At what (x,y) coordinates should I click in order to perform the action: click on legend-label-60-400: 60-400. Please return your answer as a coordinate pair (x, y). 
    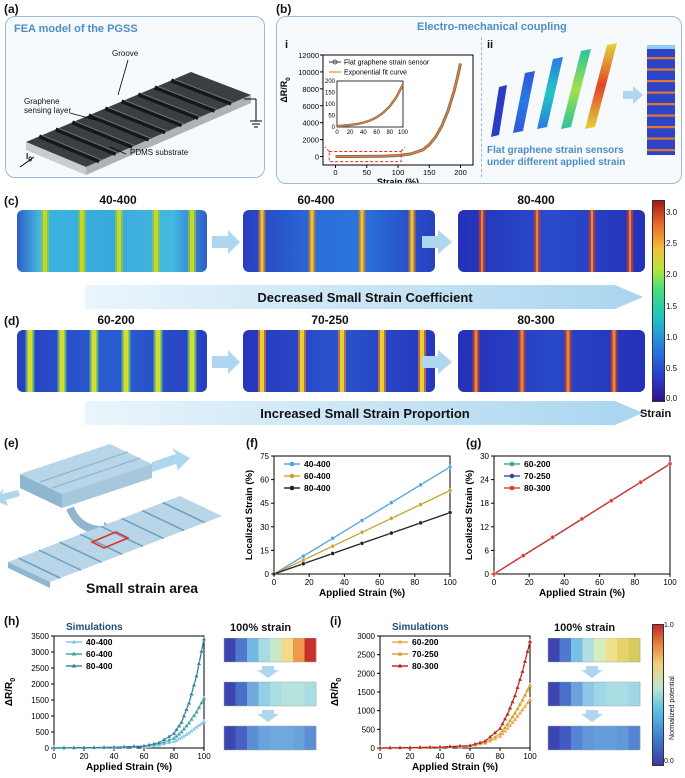
    Looking at the image, I should click on (99, 654).